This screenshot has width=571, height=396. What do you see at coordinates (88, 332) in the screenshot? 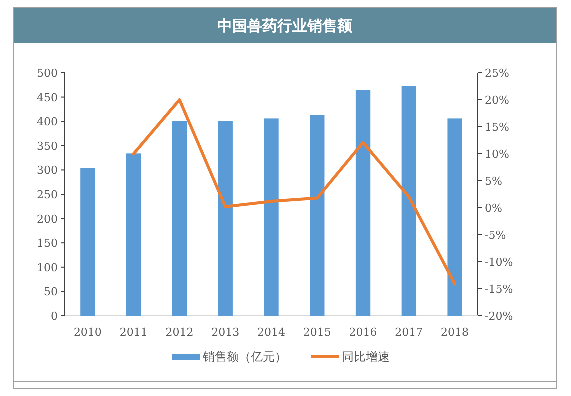
I see `x-tick-label: 2010` at bounding box center [88, 332].